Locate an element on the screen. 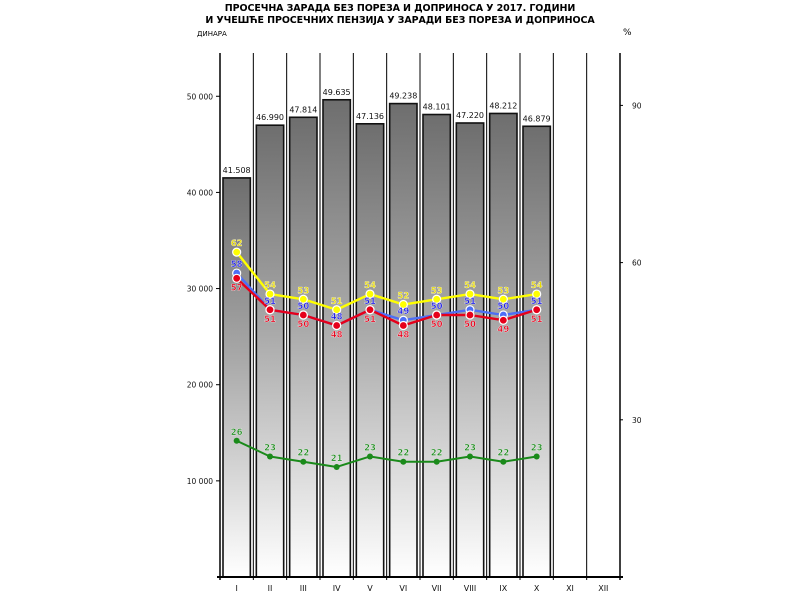 This screenshot has width=800, height=600. series-line-green is located at coordinates (386, 453).